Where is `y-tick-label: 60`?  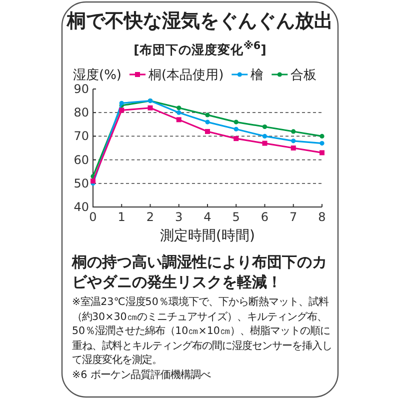
y-tick-label: 60 is located at coordinates (81, 159).